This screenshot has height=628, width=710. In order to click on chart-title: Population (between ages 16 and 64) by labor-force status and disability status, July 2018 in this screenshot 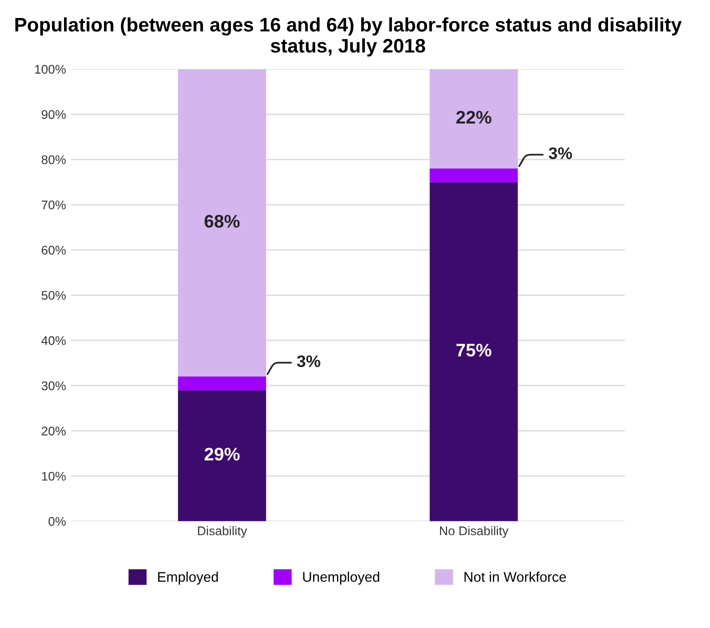, I will do `click(348, 36)`.